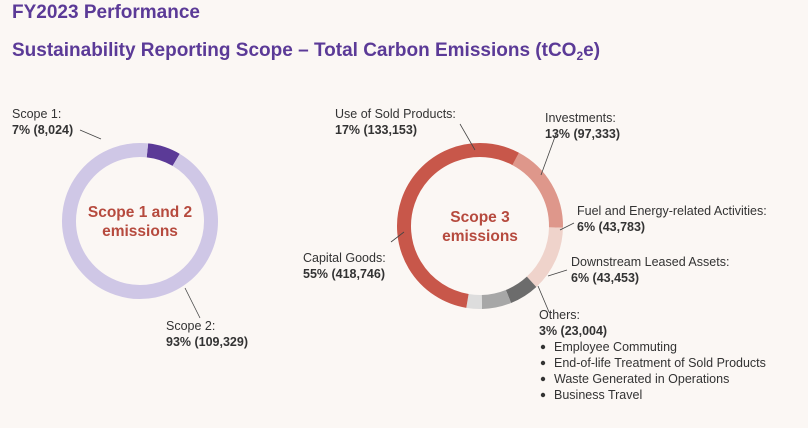 Image resolution: width=808 pixels, height=428 pixels. I want to click on donut2-slice-label: Use of Sold Products:, so click(395, 114).